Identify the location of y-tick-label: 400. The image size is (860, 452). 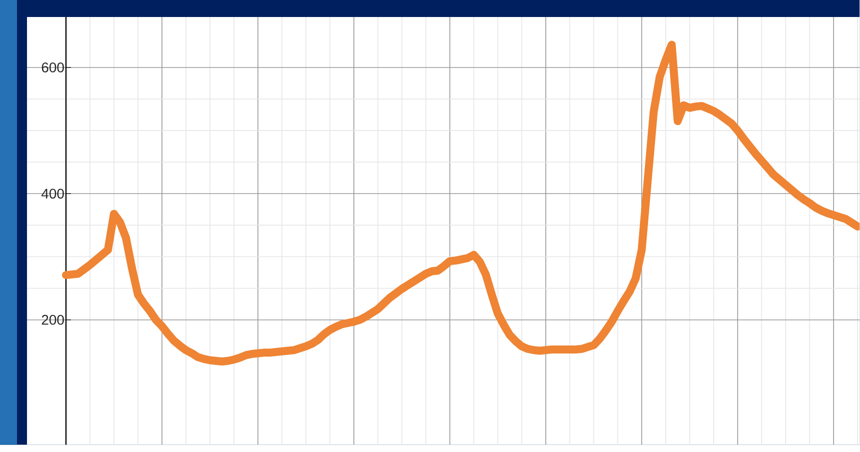
(53, 193).